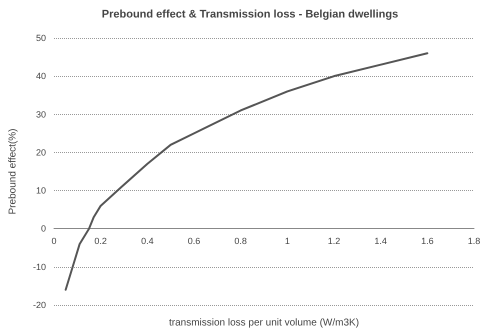  Describe the element at coordinates (43, 229) in the screenshot. I see `y-tick-label: 0` at that location.